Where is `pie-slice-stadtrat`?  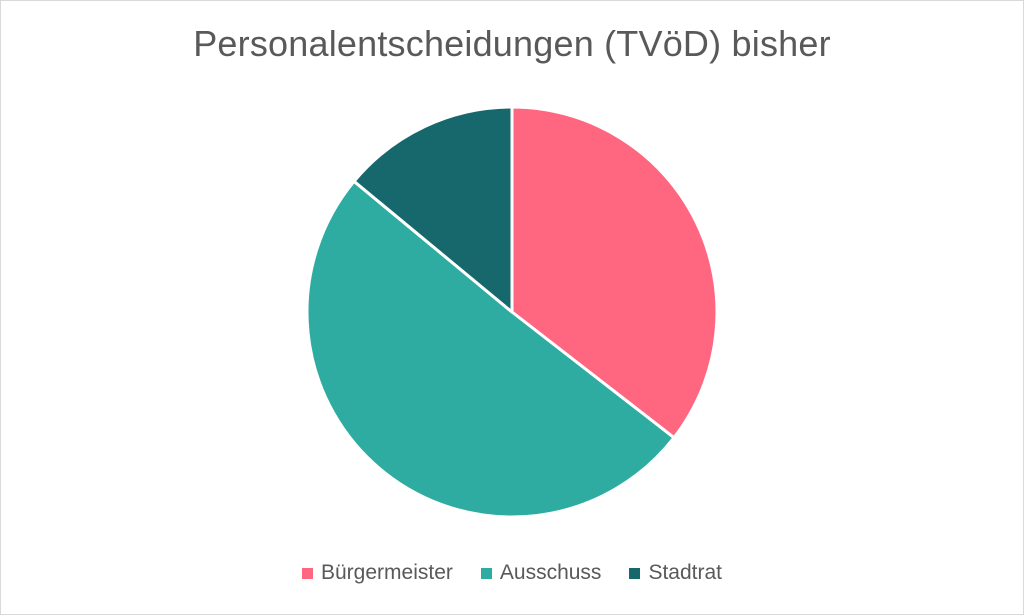
pie-slice-stadtrat is located at coordinates (433, 209).